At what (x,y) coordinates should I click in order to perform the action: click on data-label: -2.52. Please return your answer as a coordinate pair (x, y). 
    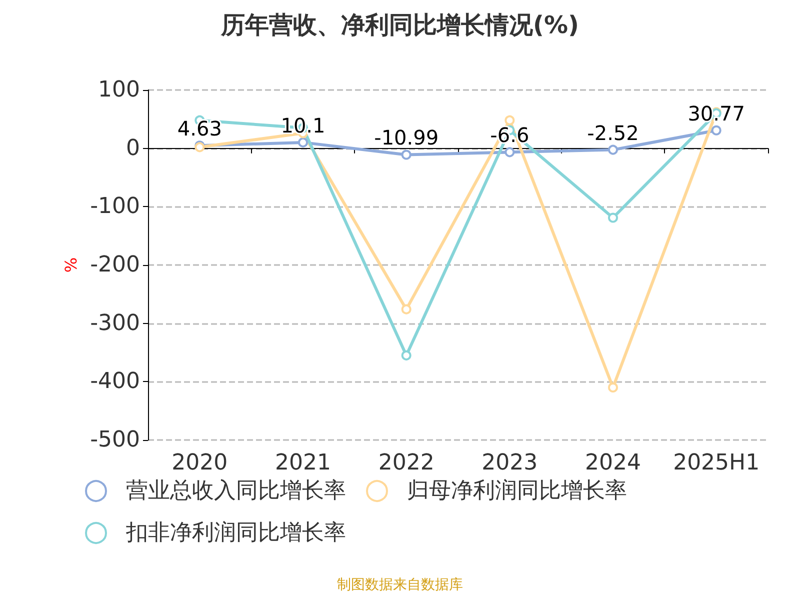
    Looking at the image, I should click on (613, 132).